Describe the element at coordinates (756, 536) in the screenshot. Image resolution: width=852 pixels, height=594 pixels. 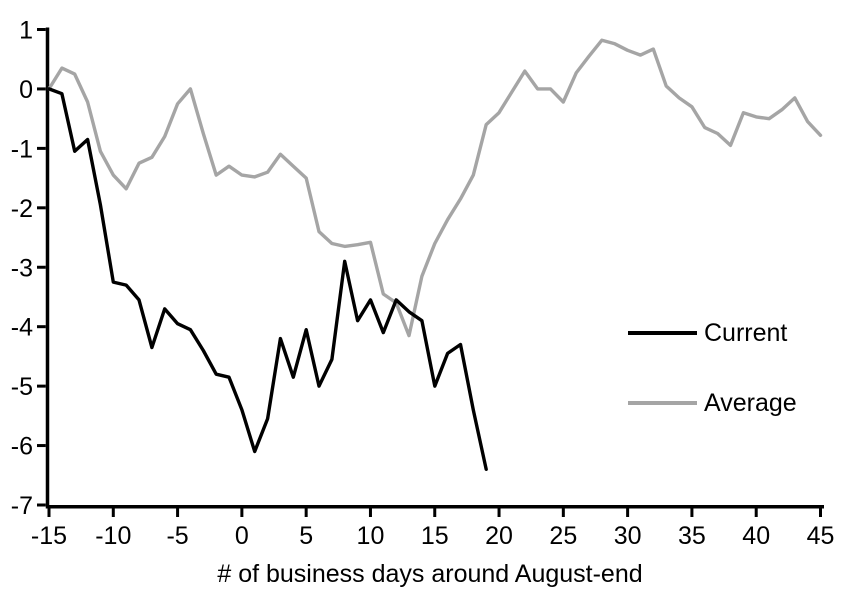
I see `x-tick-label: 40` at that location.